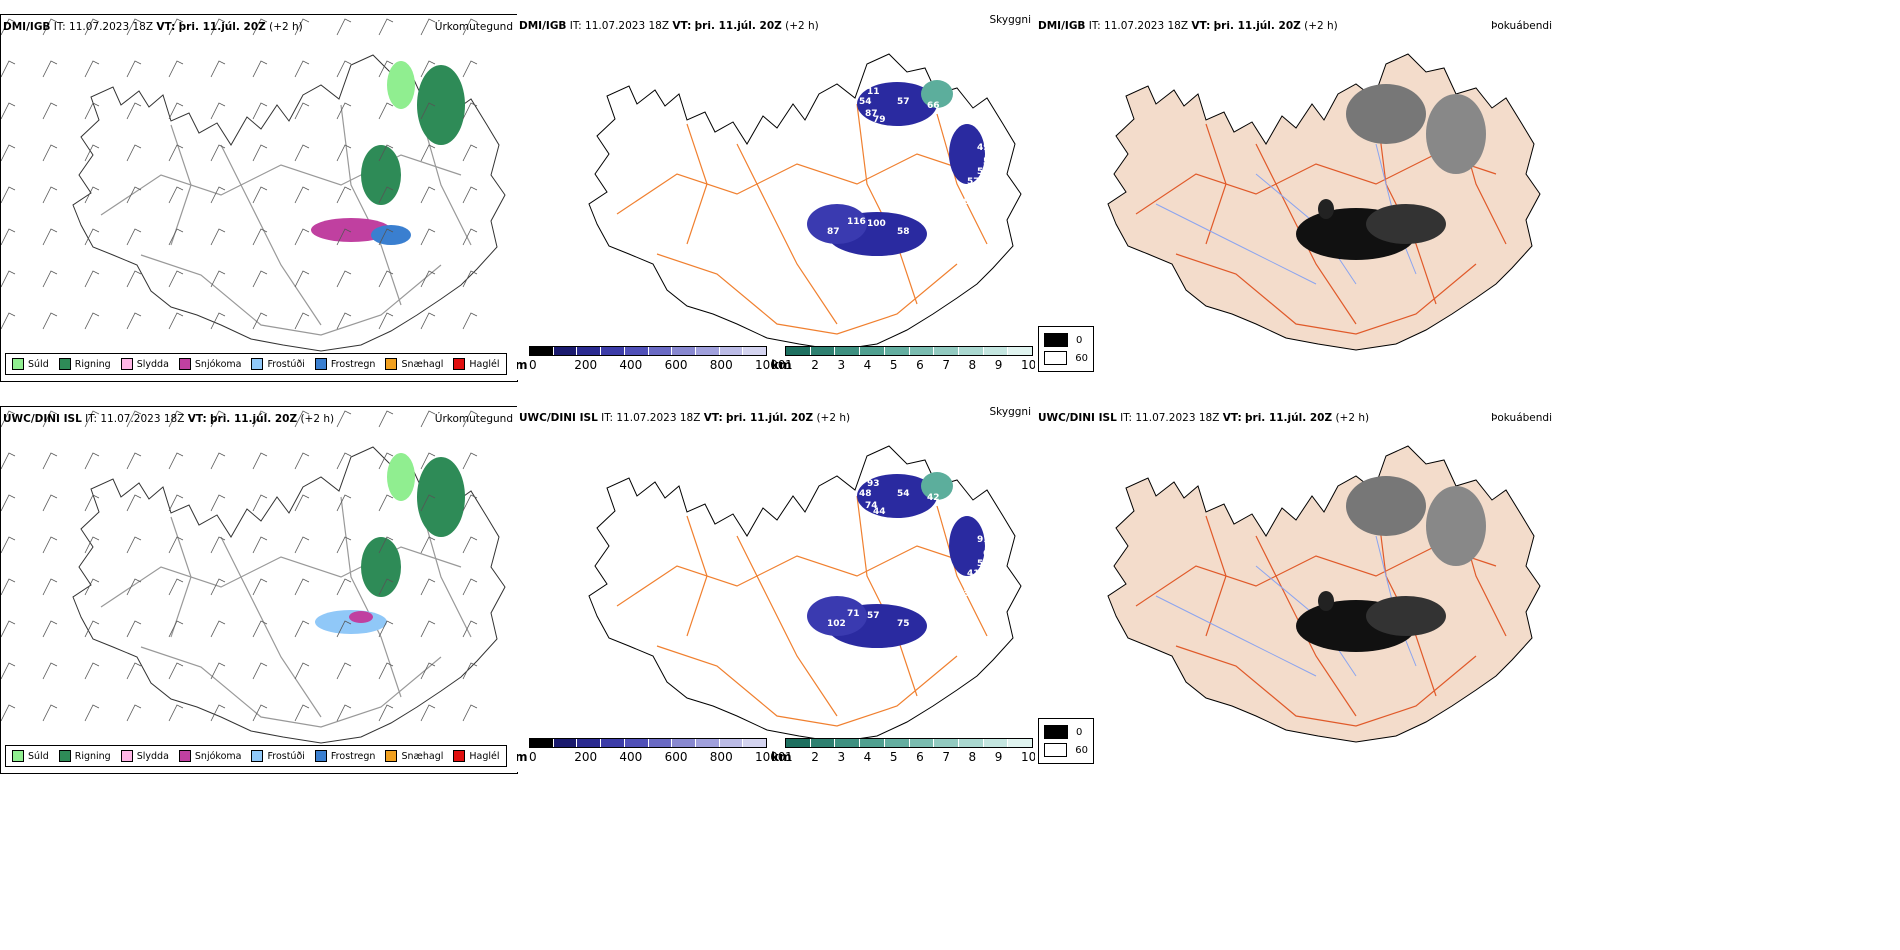  What do you see at coordinates (522, 757) in the screenshot?
I see `colorbar-unit: m` at bounding box center [522, 757].